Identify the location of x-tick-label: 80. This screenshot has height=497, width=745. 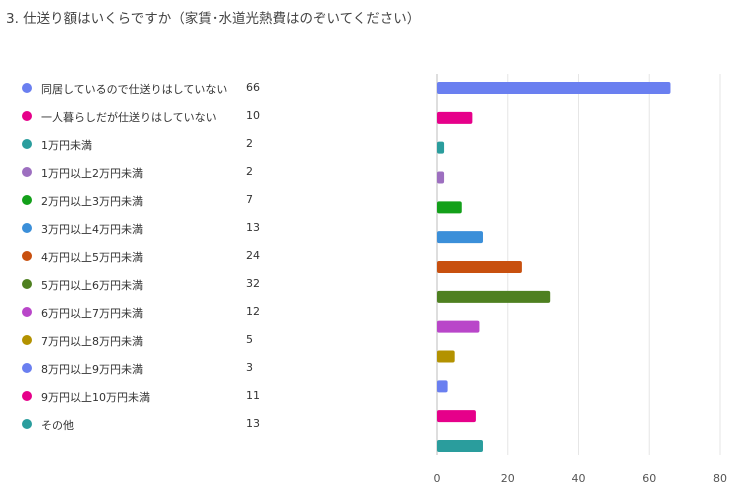
(720, 478).